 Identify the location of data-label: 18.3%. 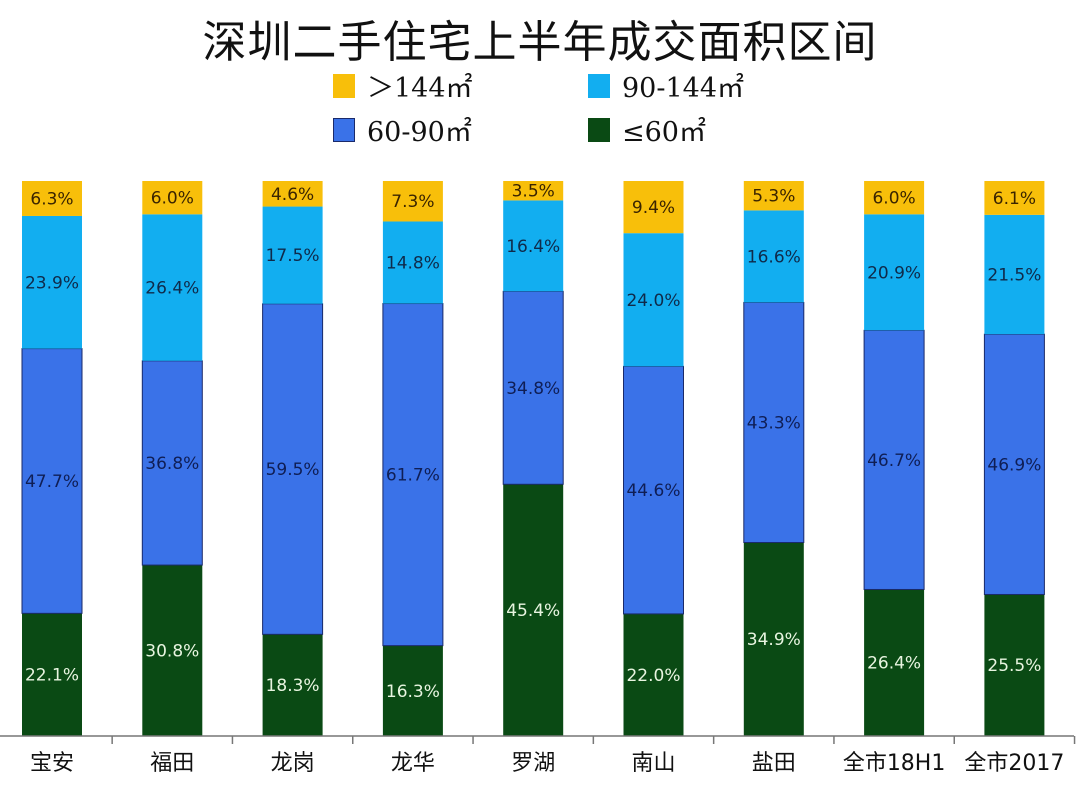
(293, 686).